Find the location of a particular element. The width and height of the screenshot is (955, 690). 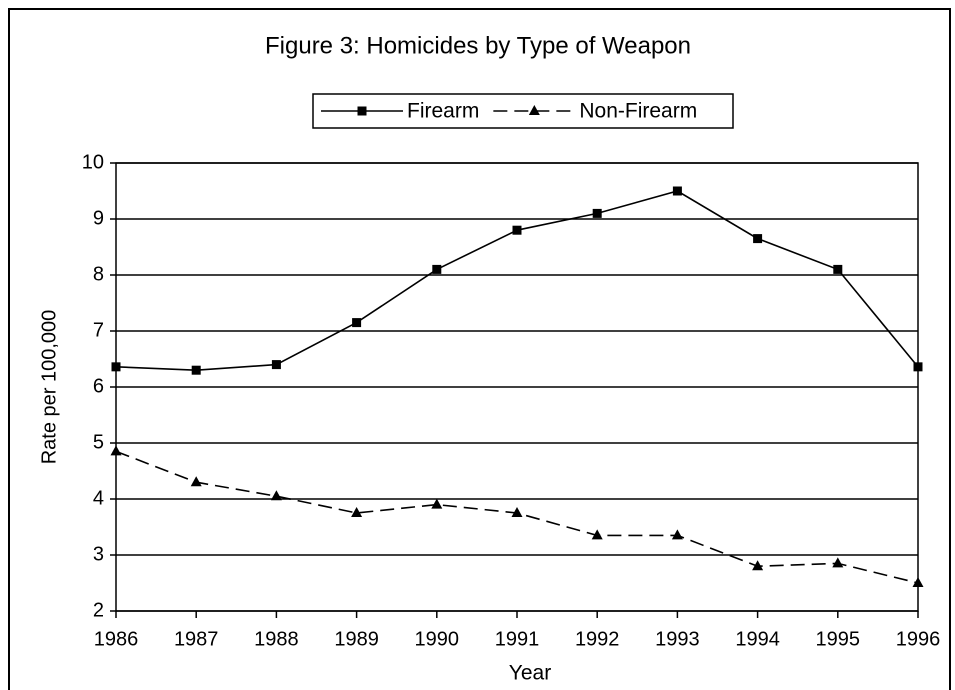

y-axis-label: Rate per 100,000 is located at coordinates (49, 387).